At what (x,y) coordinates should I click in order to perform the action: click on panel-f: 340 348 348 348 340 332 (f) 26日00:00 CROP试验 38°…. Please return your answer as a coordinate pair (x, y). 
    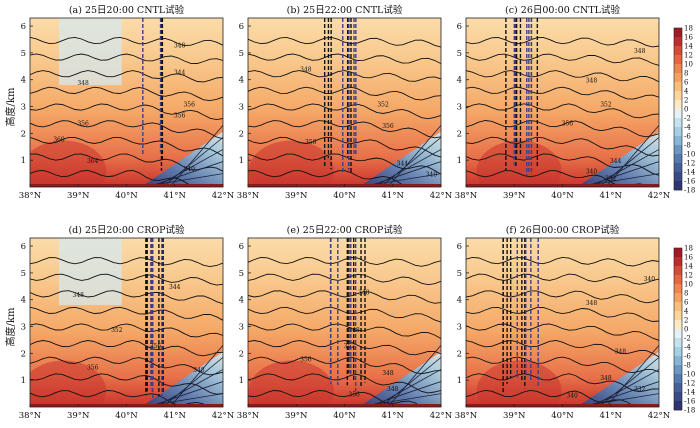
    Looking at the image, I should click on (563, 322).